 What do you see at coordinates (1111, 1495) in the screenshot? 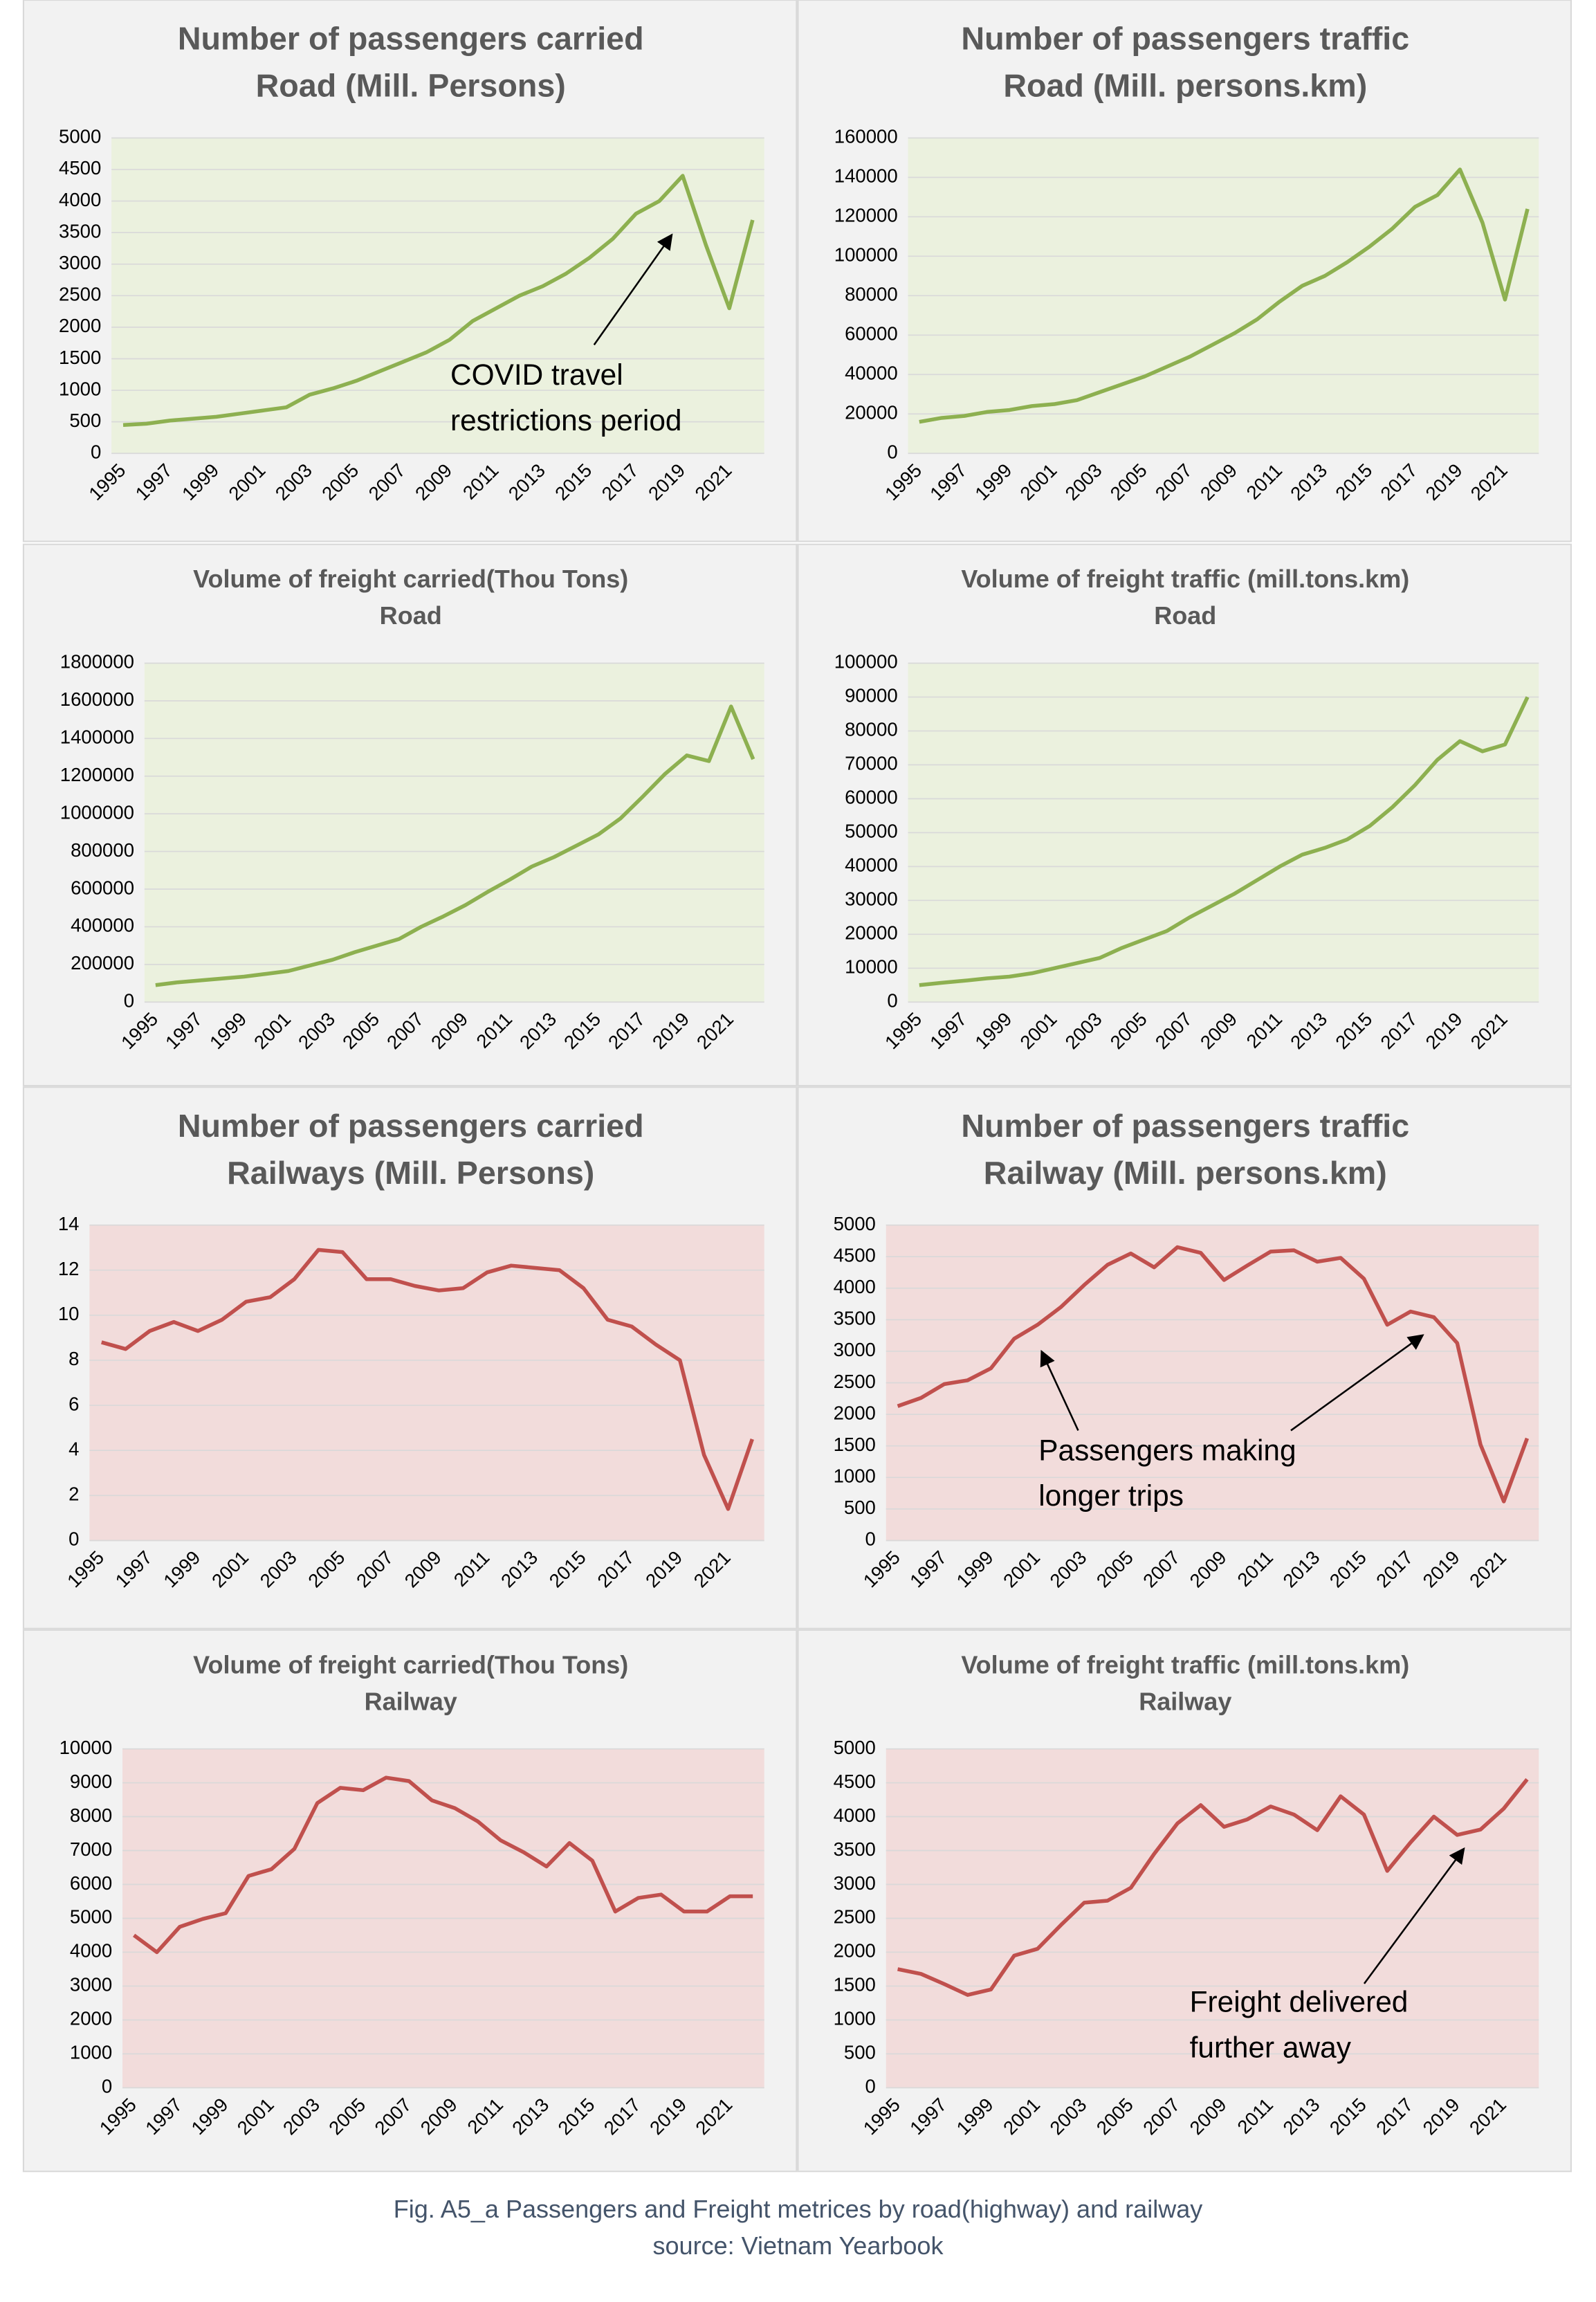
I see `annotation: longer trips` at bounding box center [1111, 1495].